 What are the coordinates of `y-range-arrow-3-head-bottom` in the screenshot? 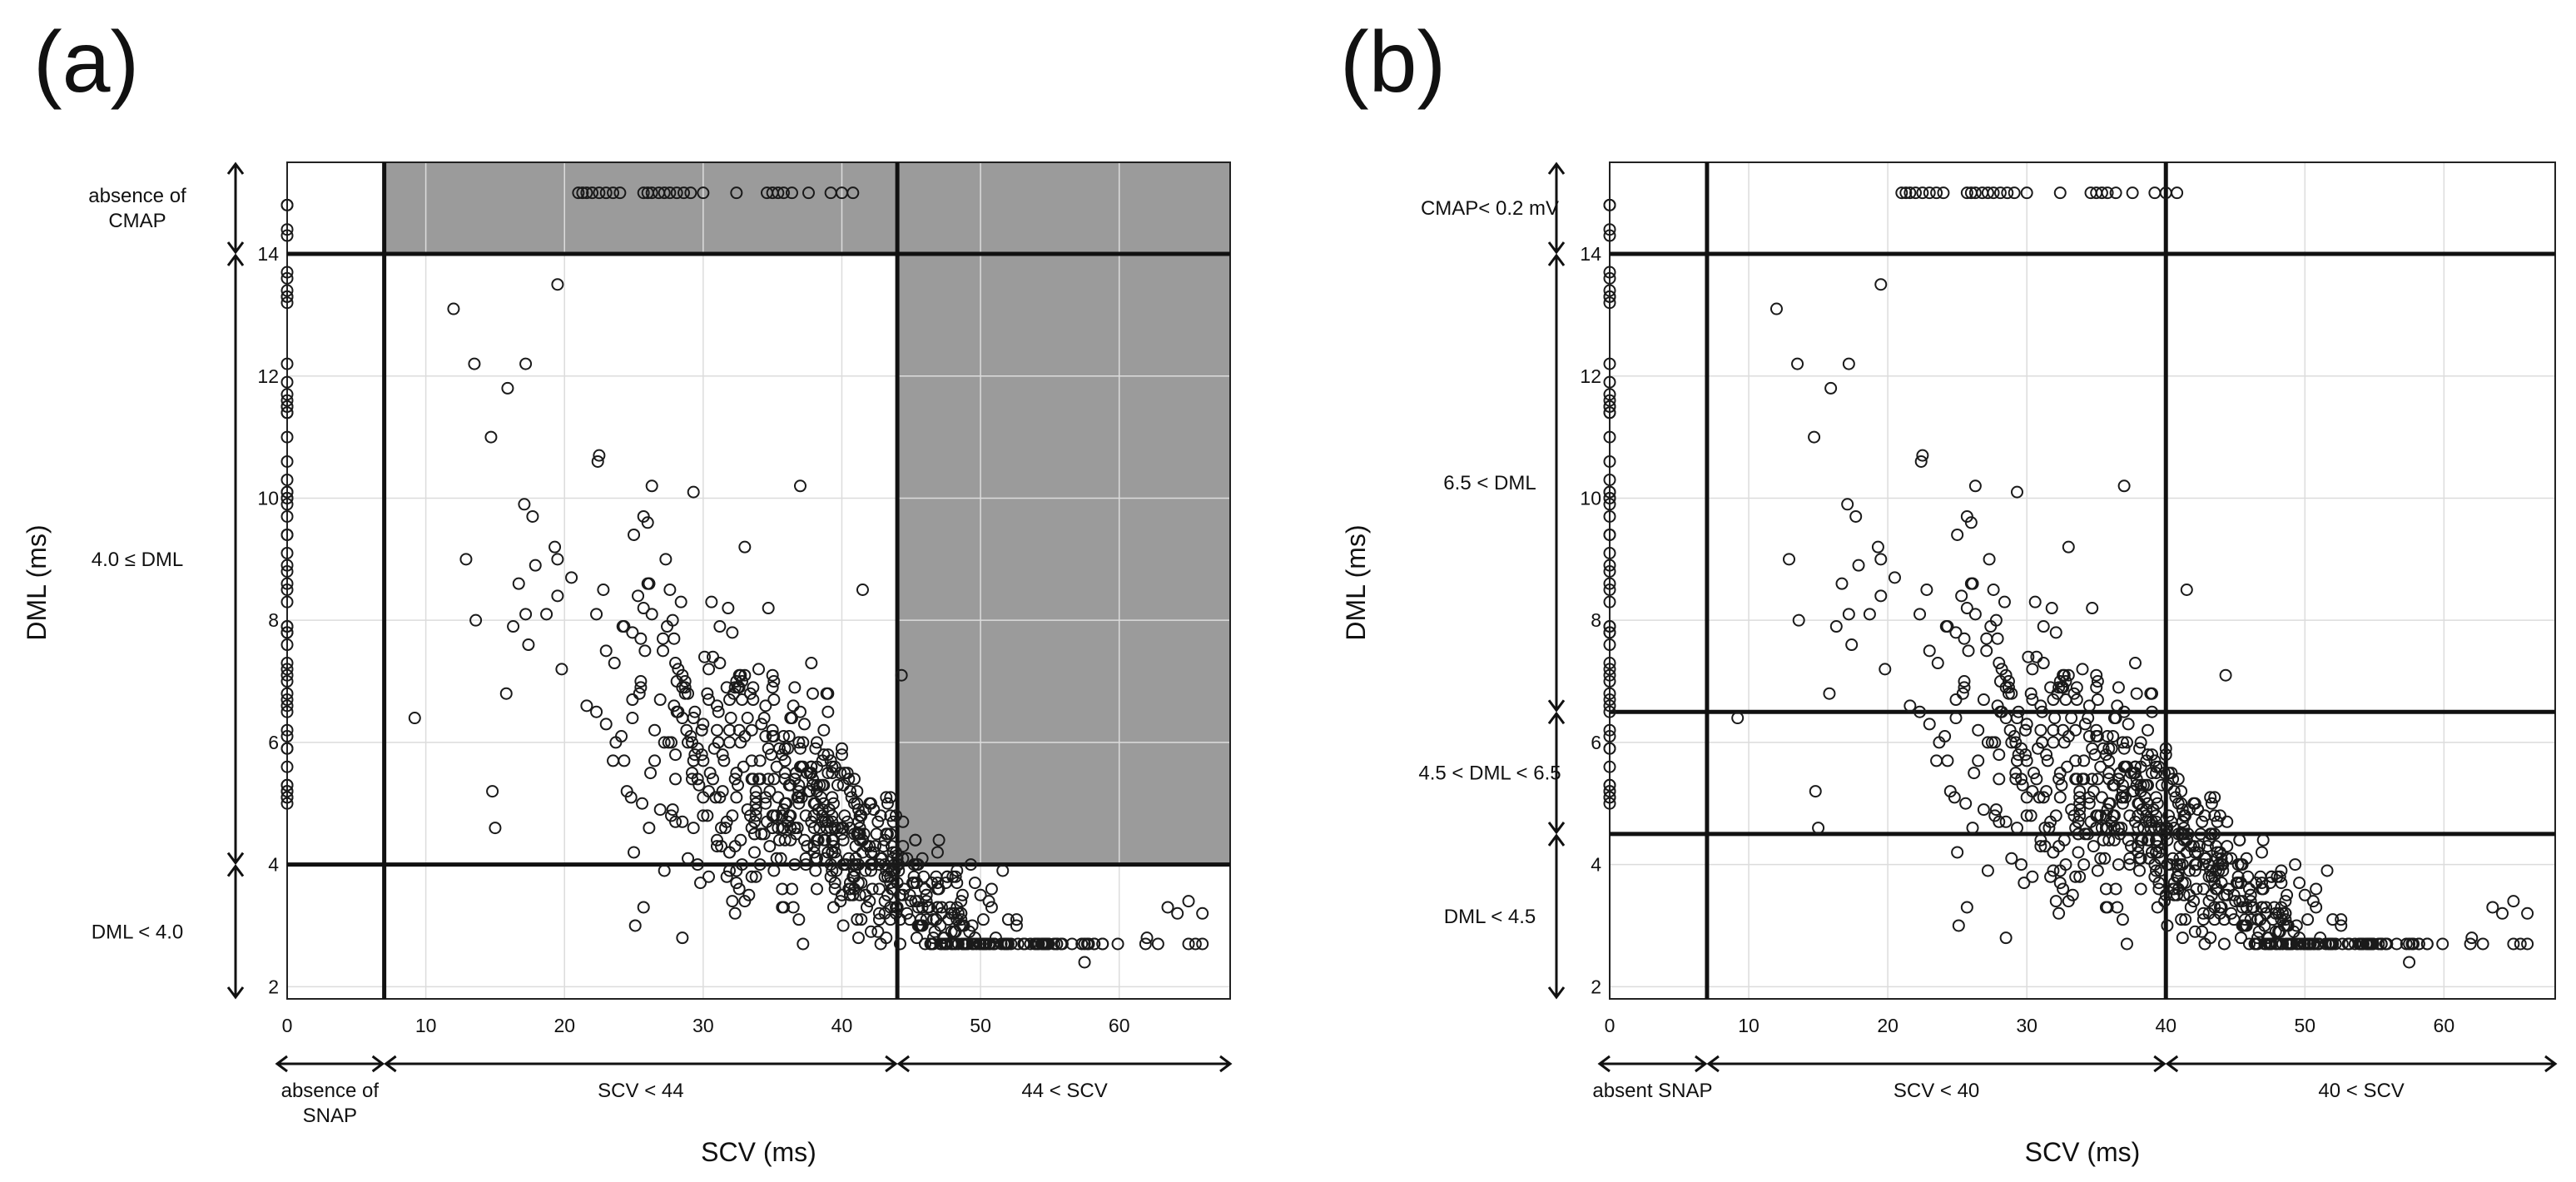 It's located at (1556, 993).